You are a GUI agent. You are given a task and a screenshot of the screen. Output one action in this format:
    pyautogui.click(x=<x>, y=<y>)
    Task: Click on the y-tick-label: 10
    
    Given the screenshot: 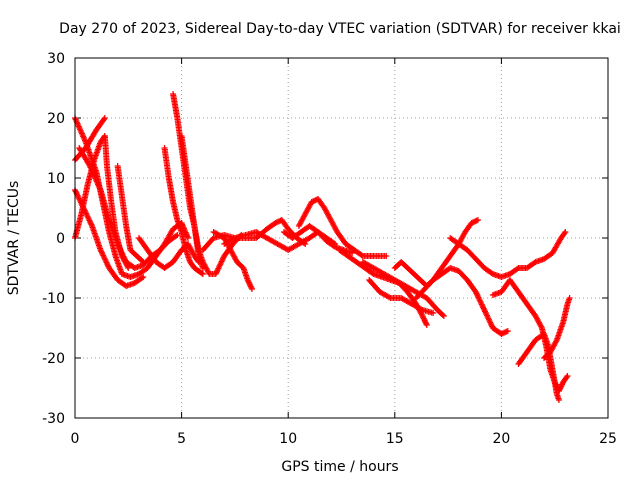 What is the action you would take?
    pyautogui.click(x=56, y=179)
    